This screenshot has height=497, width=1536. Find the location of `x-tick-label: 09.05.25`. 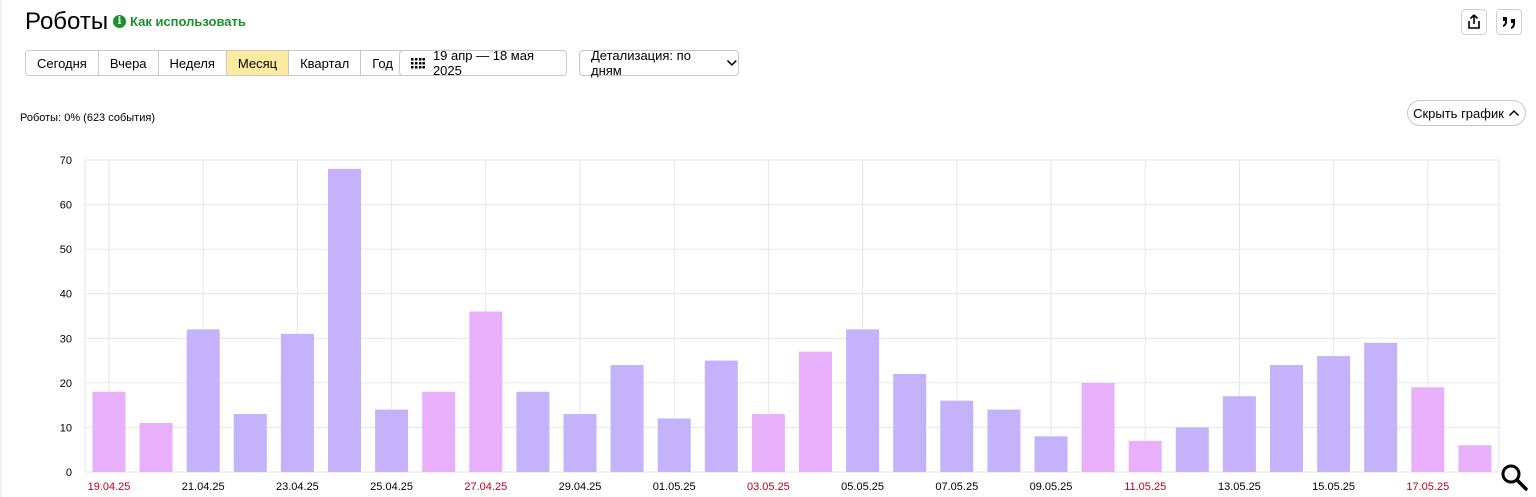

x-tick-label: 09.05.25 is located at coordinates (1051, 487).